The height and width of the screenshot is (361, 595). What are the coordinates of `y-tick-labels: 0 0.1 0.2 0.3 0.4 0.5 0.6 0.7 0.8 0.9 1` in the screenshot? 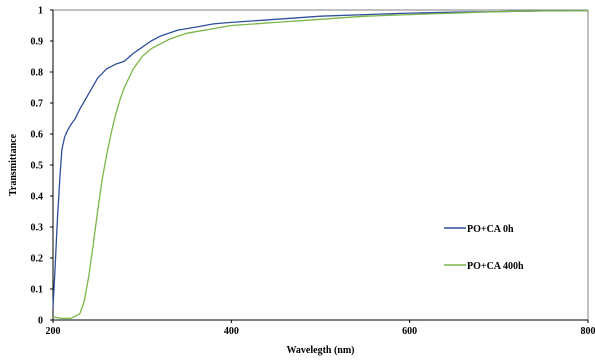 It's located at (42, 166).